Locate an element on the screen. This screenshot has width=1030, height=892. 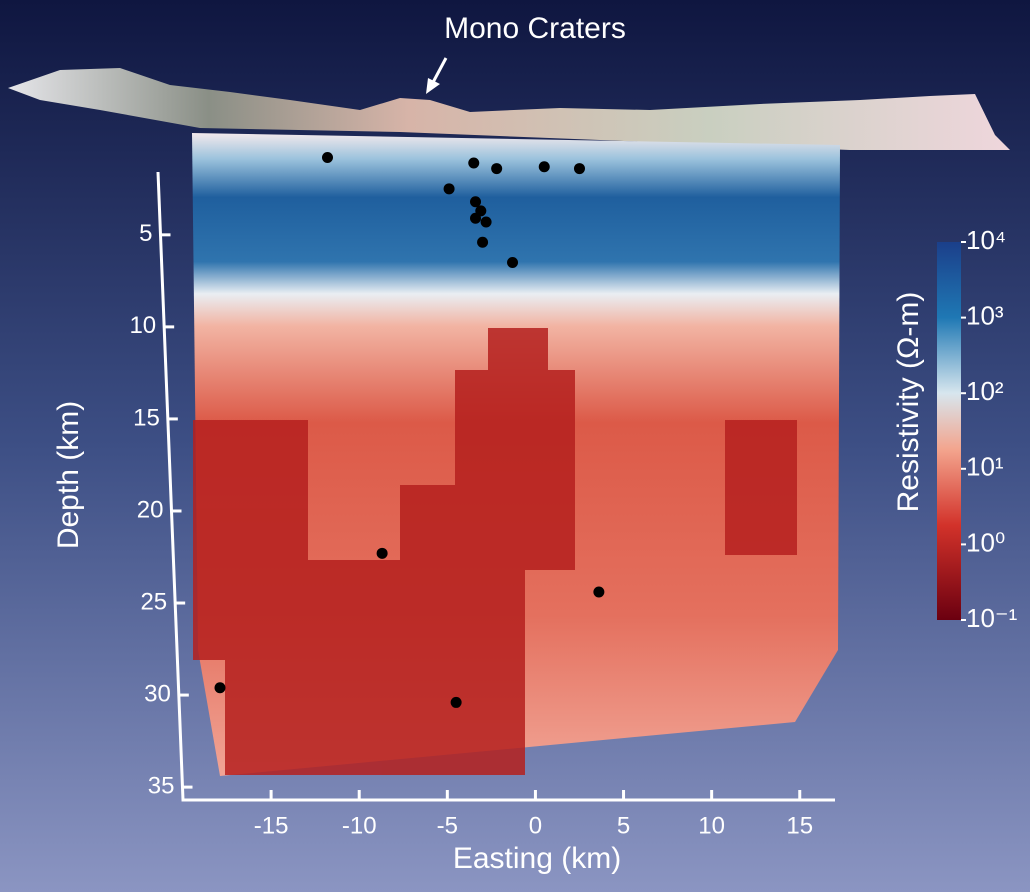
annotation-arrowhead is located at coordinates (433, 86).